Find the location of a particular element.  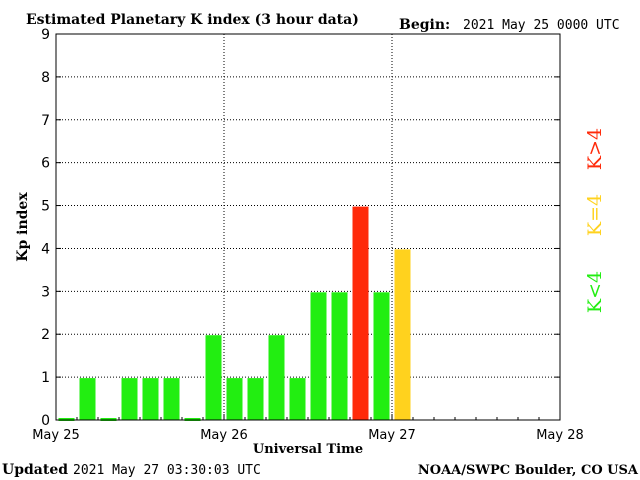

y-tick-label: 6 is located at coordinates (45, 164).